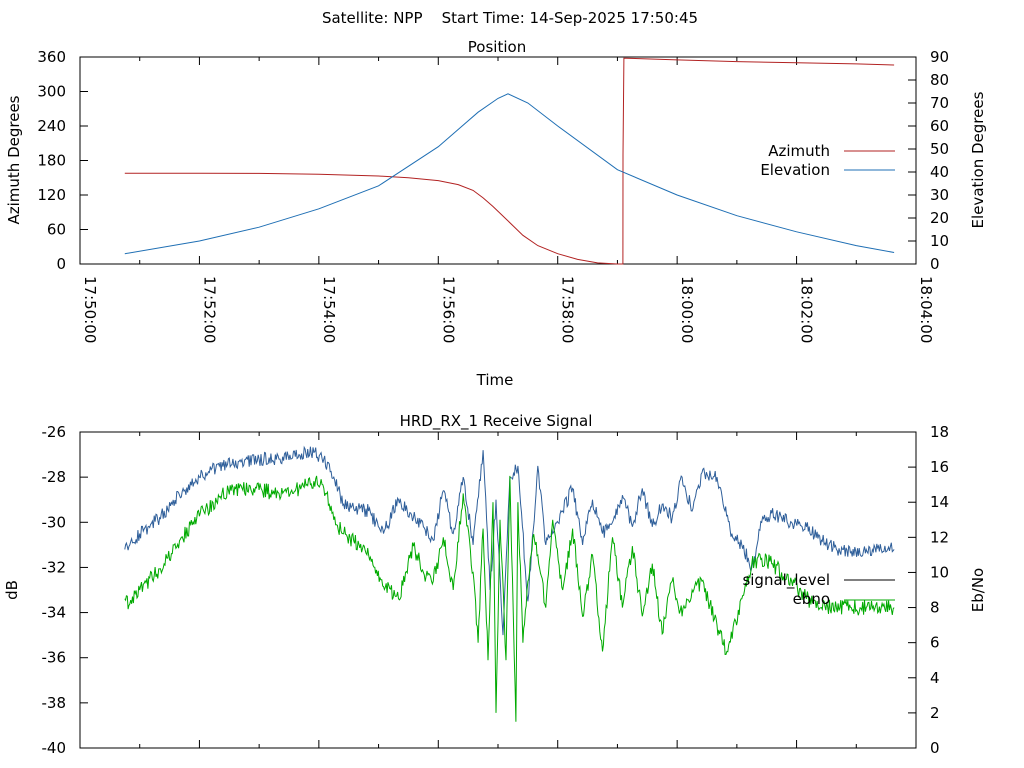  I want to click on legend-ebno-label: ebno, so click(811, 599).